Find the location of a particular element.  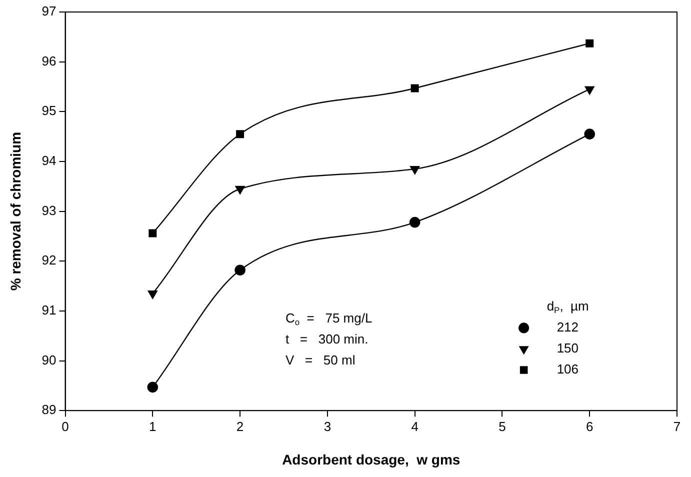

x-axis-title: Adsorbent dosage, w gms is located at coordinates (371, 459).